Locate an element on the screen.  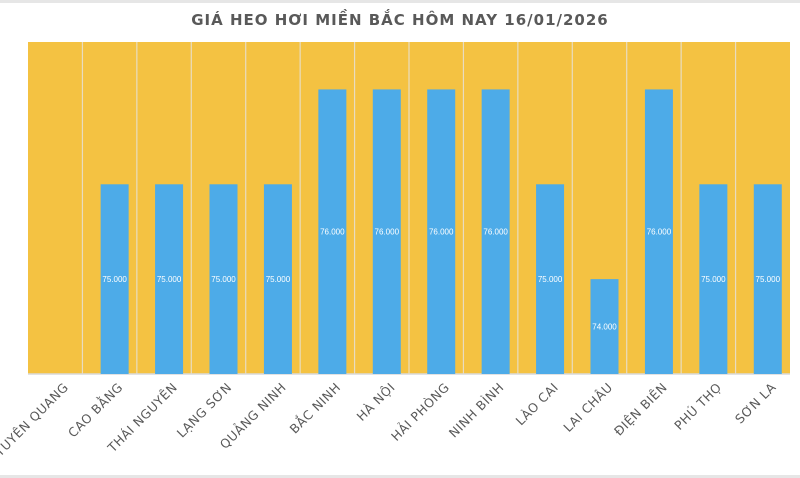
category-label: SƠN LA is located at coordinates (755, 403).